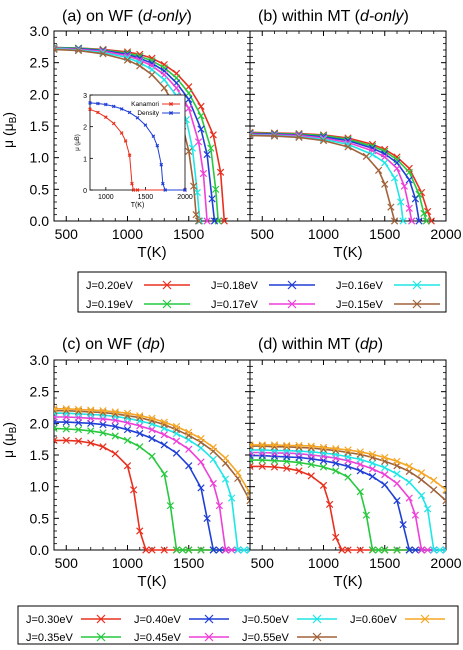  Describe the element at coordinates (40, 455) in the screenshot. I see `y-tick-label: 1.5` at that location.